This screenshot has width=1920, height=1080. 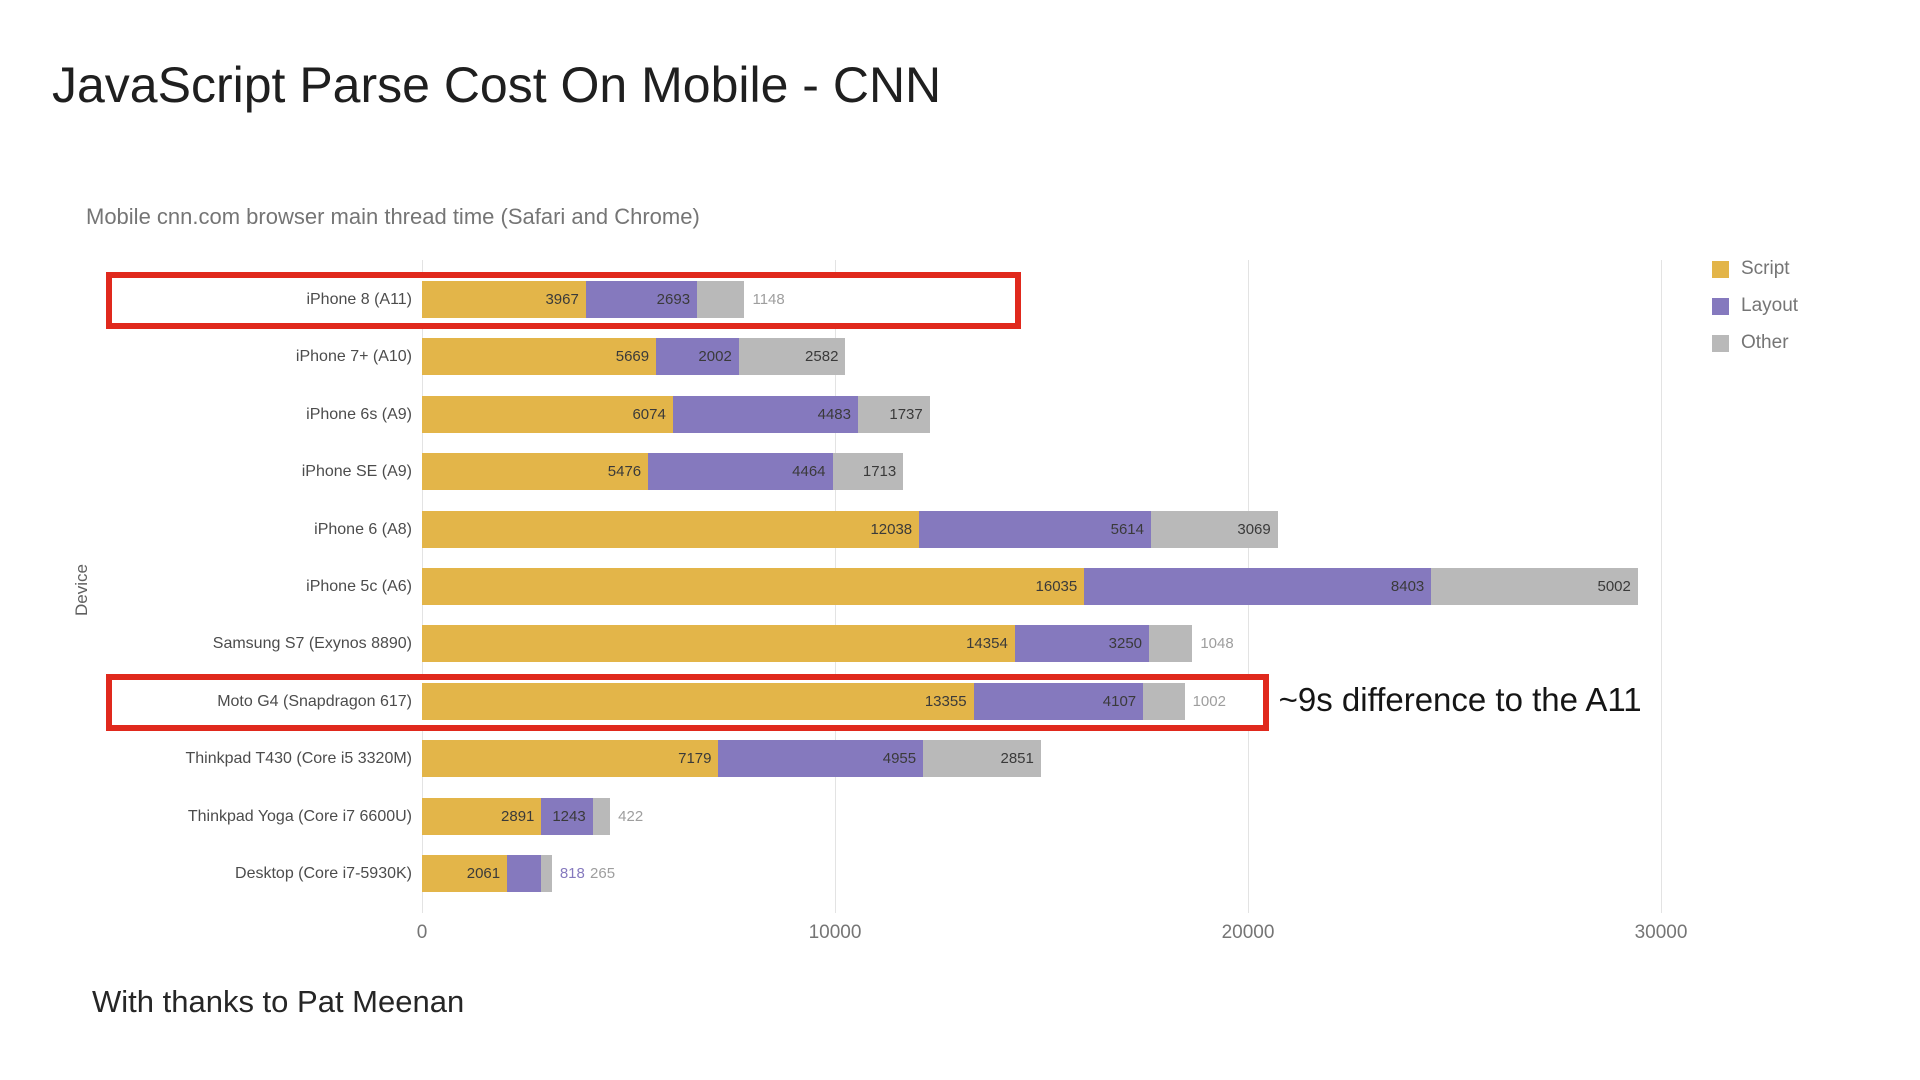 I want to click on value-label: 2891, so click(x=518, y=816).